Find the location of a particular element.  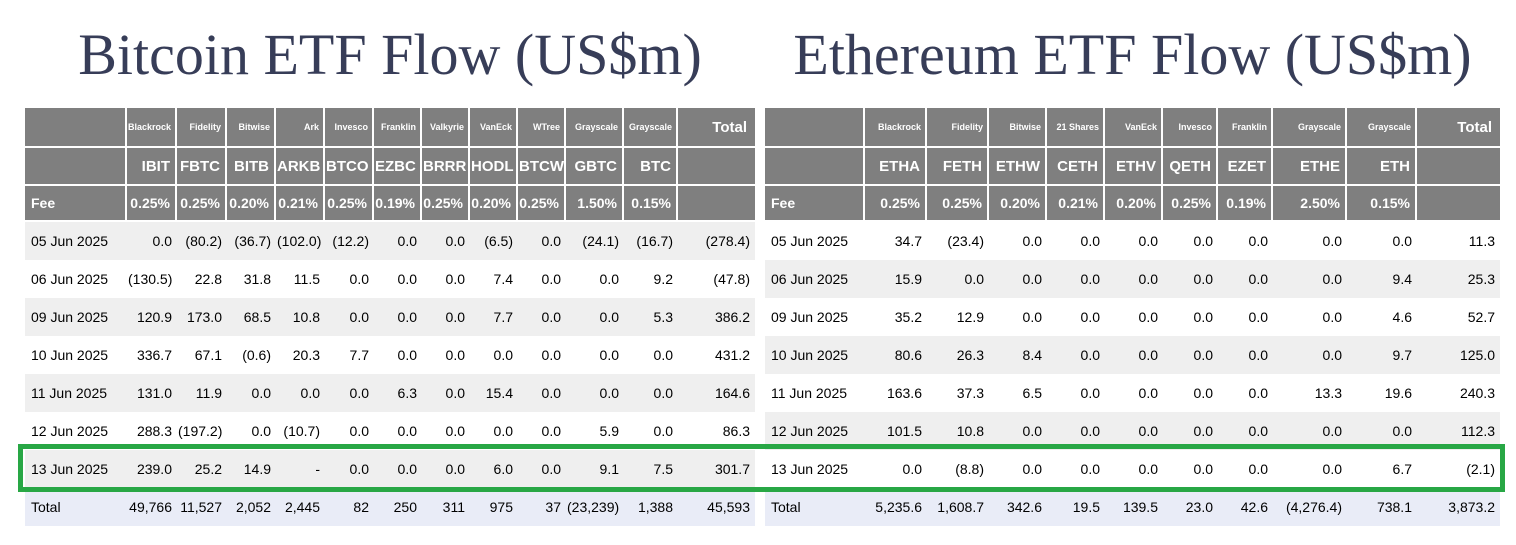

ticker-label: BTCO is located at coordinates (349, 167).